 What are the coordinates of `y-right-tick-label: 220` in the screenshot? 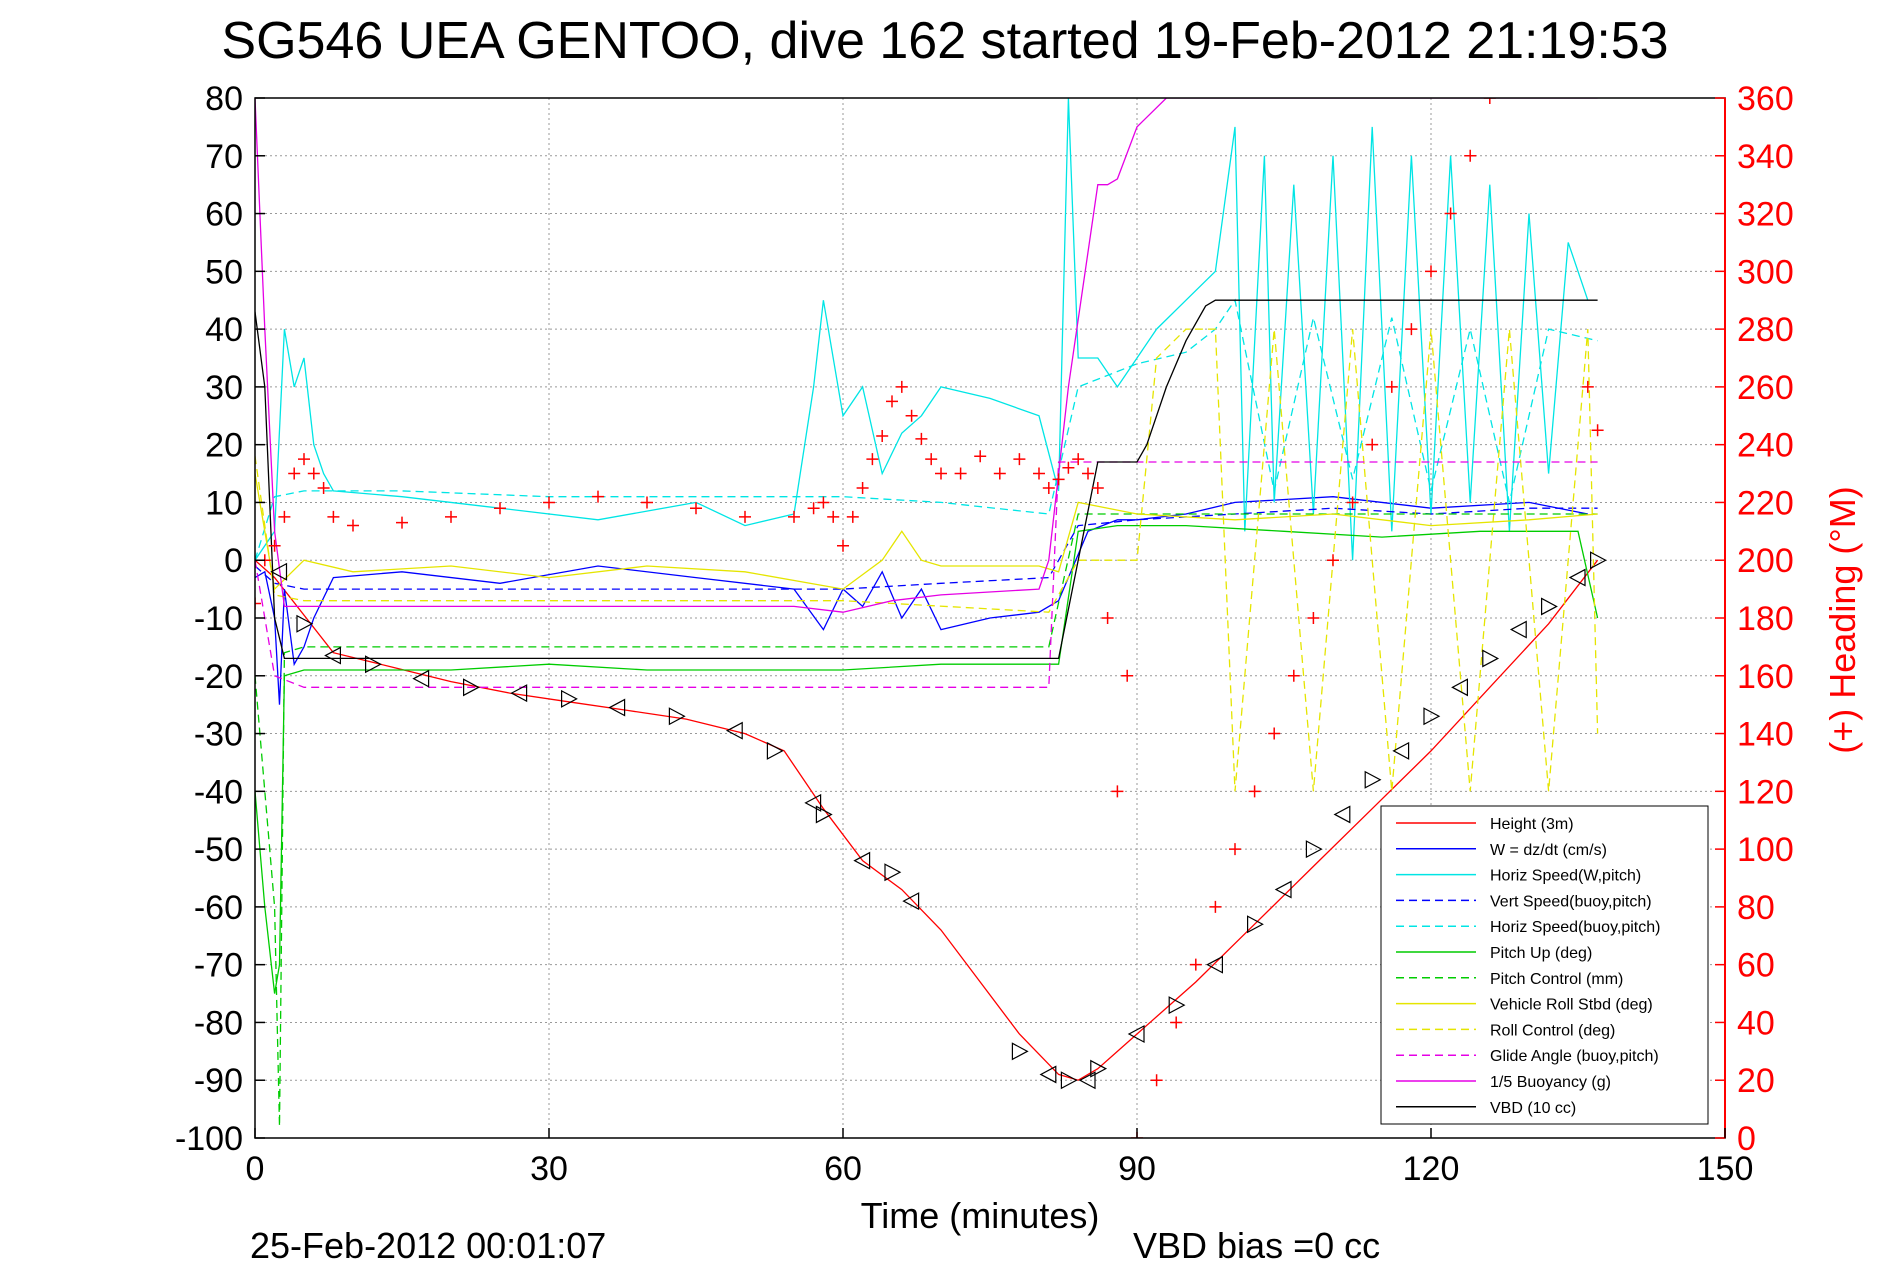 It's located at (1765, 503).